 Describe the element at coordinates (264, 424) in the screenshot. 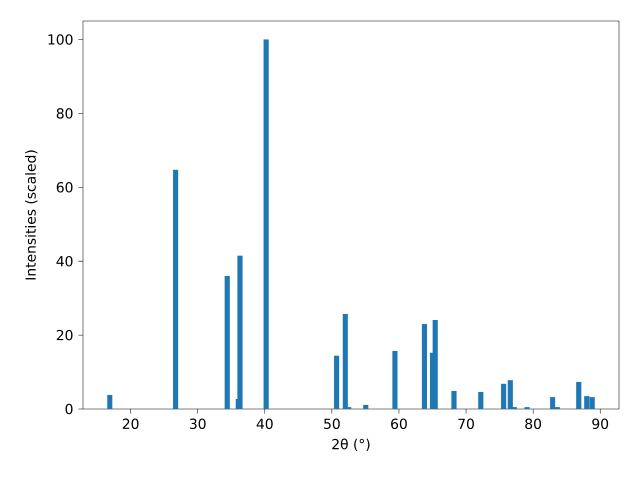

I see `x-tick-label: 40` at that location.